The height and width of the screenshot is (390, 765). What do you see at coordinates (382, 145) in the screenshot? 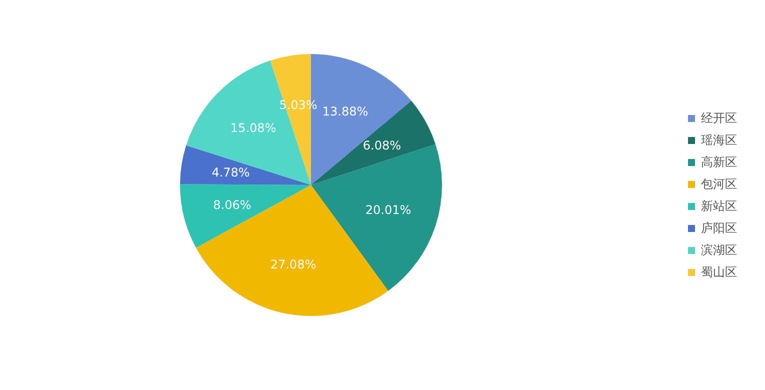
I see `data-label: 6.08%` at bounding box center [382, 145].